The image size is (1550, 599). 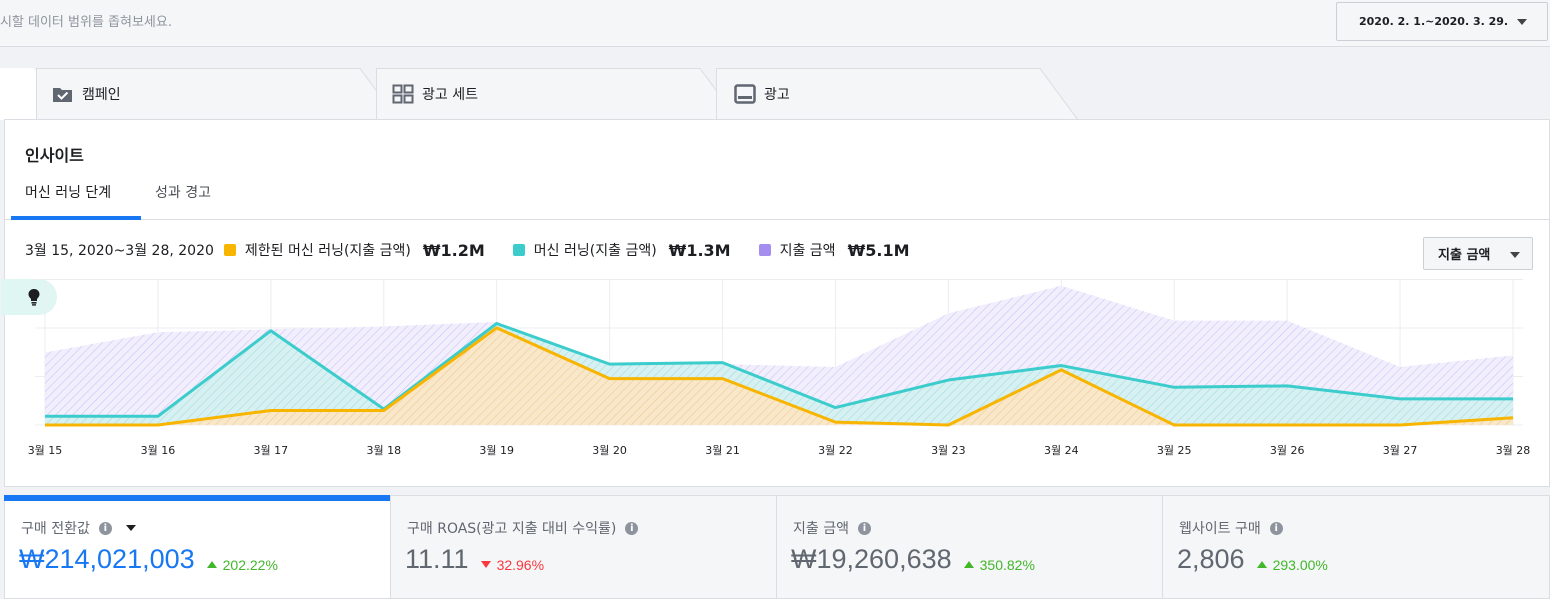 What do you see at coordinates (520, 564) in the screenshot?
I see `card-change: 32.96%` at bounding box center [520, 564].